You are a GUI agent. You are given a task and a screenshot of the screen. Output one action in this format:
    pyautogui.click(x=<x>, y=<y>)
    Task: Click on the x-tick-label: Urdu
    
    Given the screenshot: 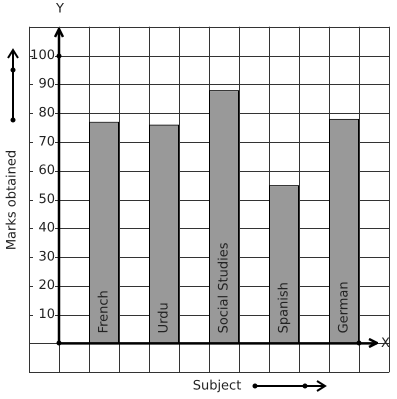 What is the action you would take?
    pyautogui.click(x=164, y=318)
    